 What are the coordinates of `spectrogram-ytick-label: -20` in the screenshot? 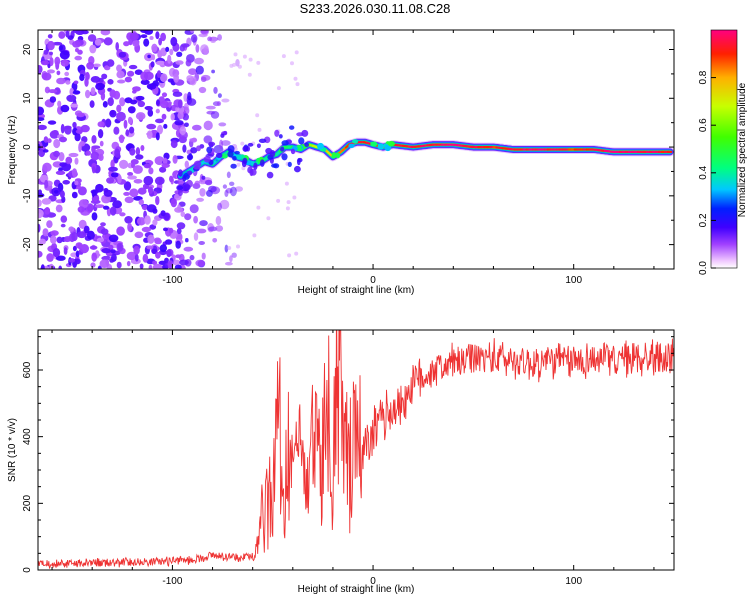 It's located at (27, 244).